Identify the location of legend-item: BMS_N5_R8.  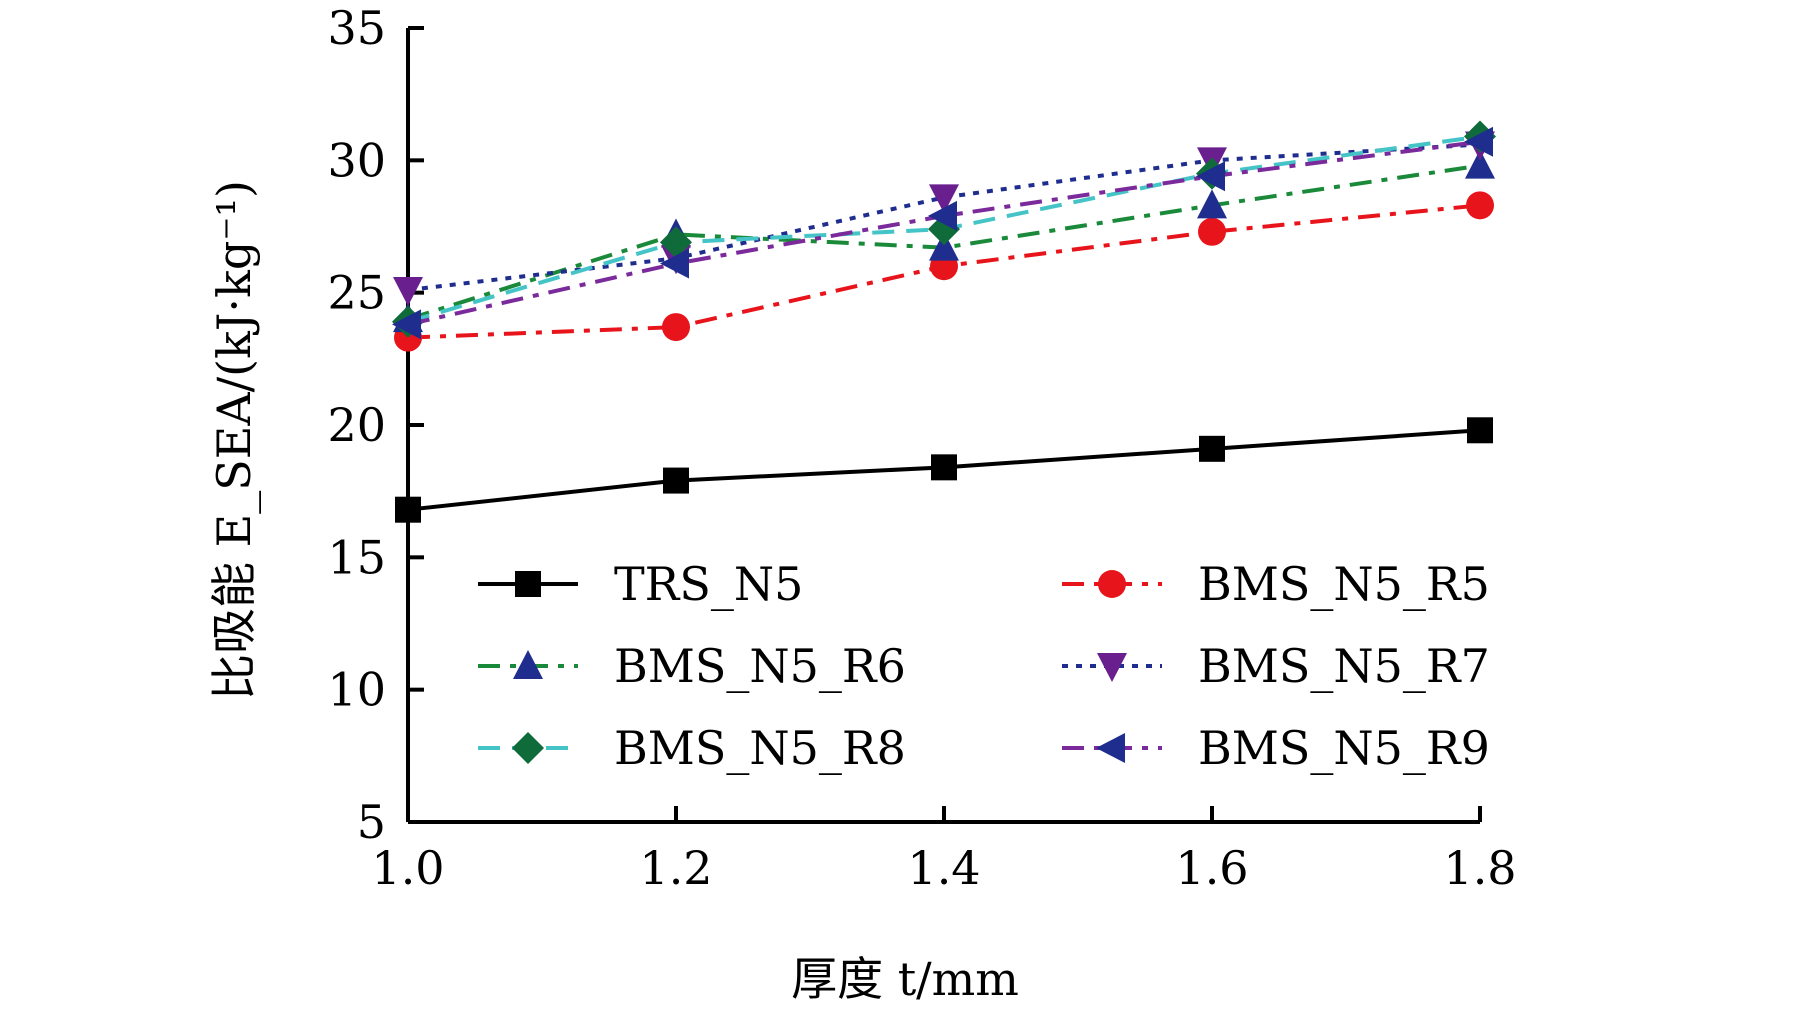
(692, 748).